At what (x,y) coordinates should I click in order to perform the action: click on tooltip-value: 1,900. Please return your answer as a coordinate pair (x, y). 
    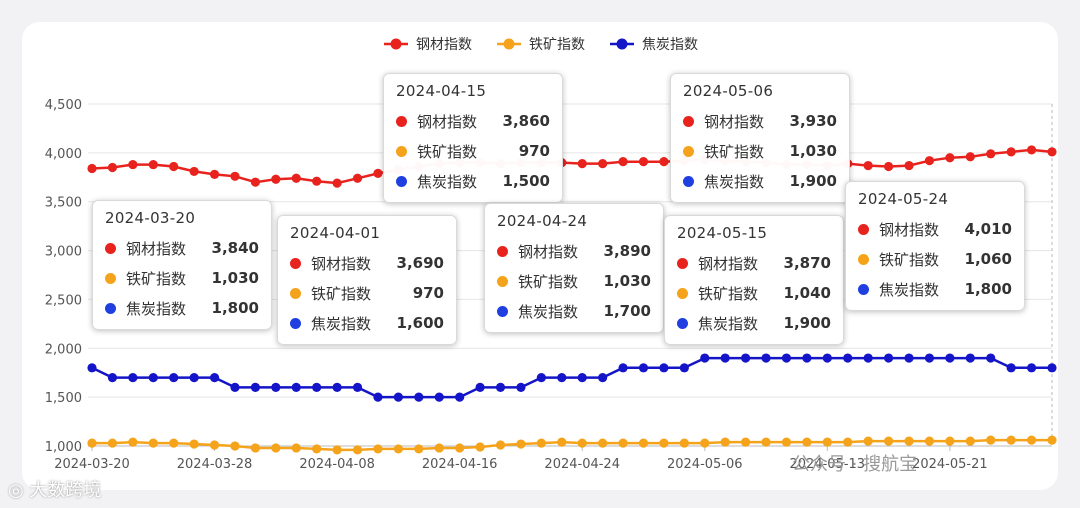
    Looking at the image, I should click on (813, 181).